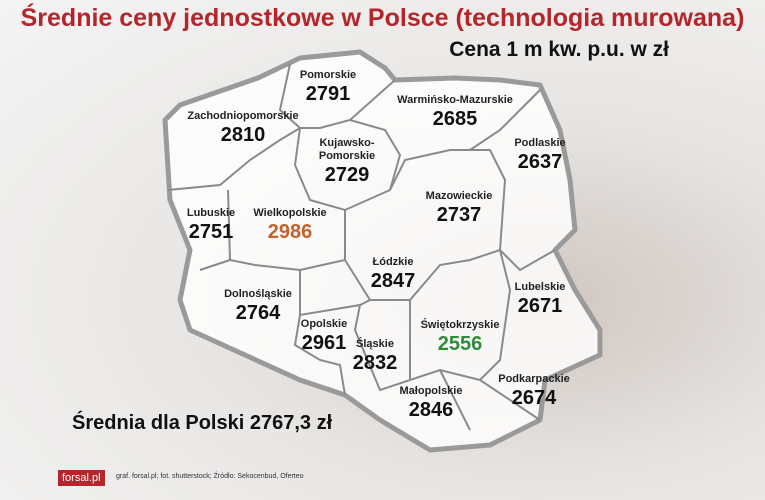  I want to click on region-value: 2986, so click(290, 232).